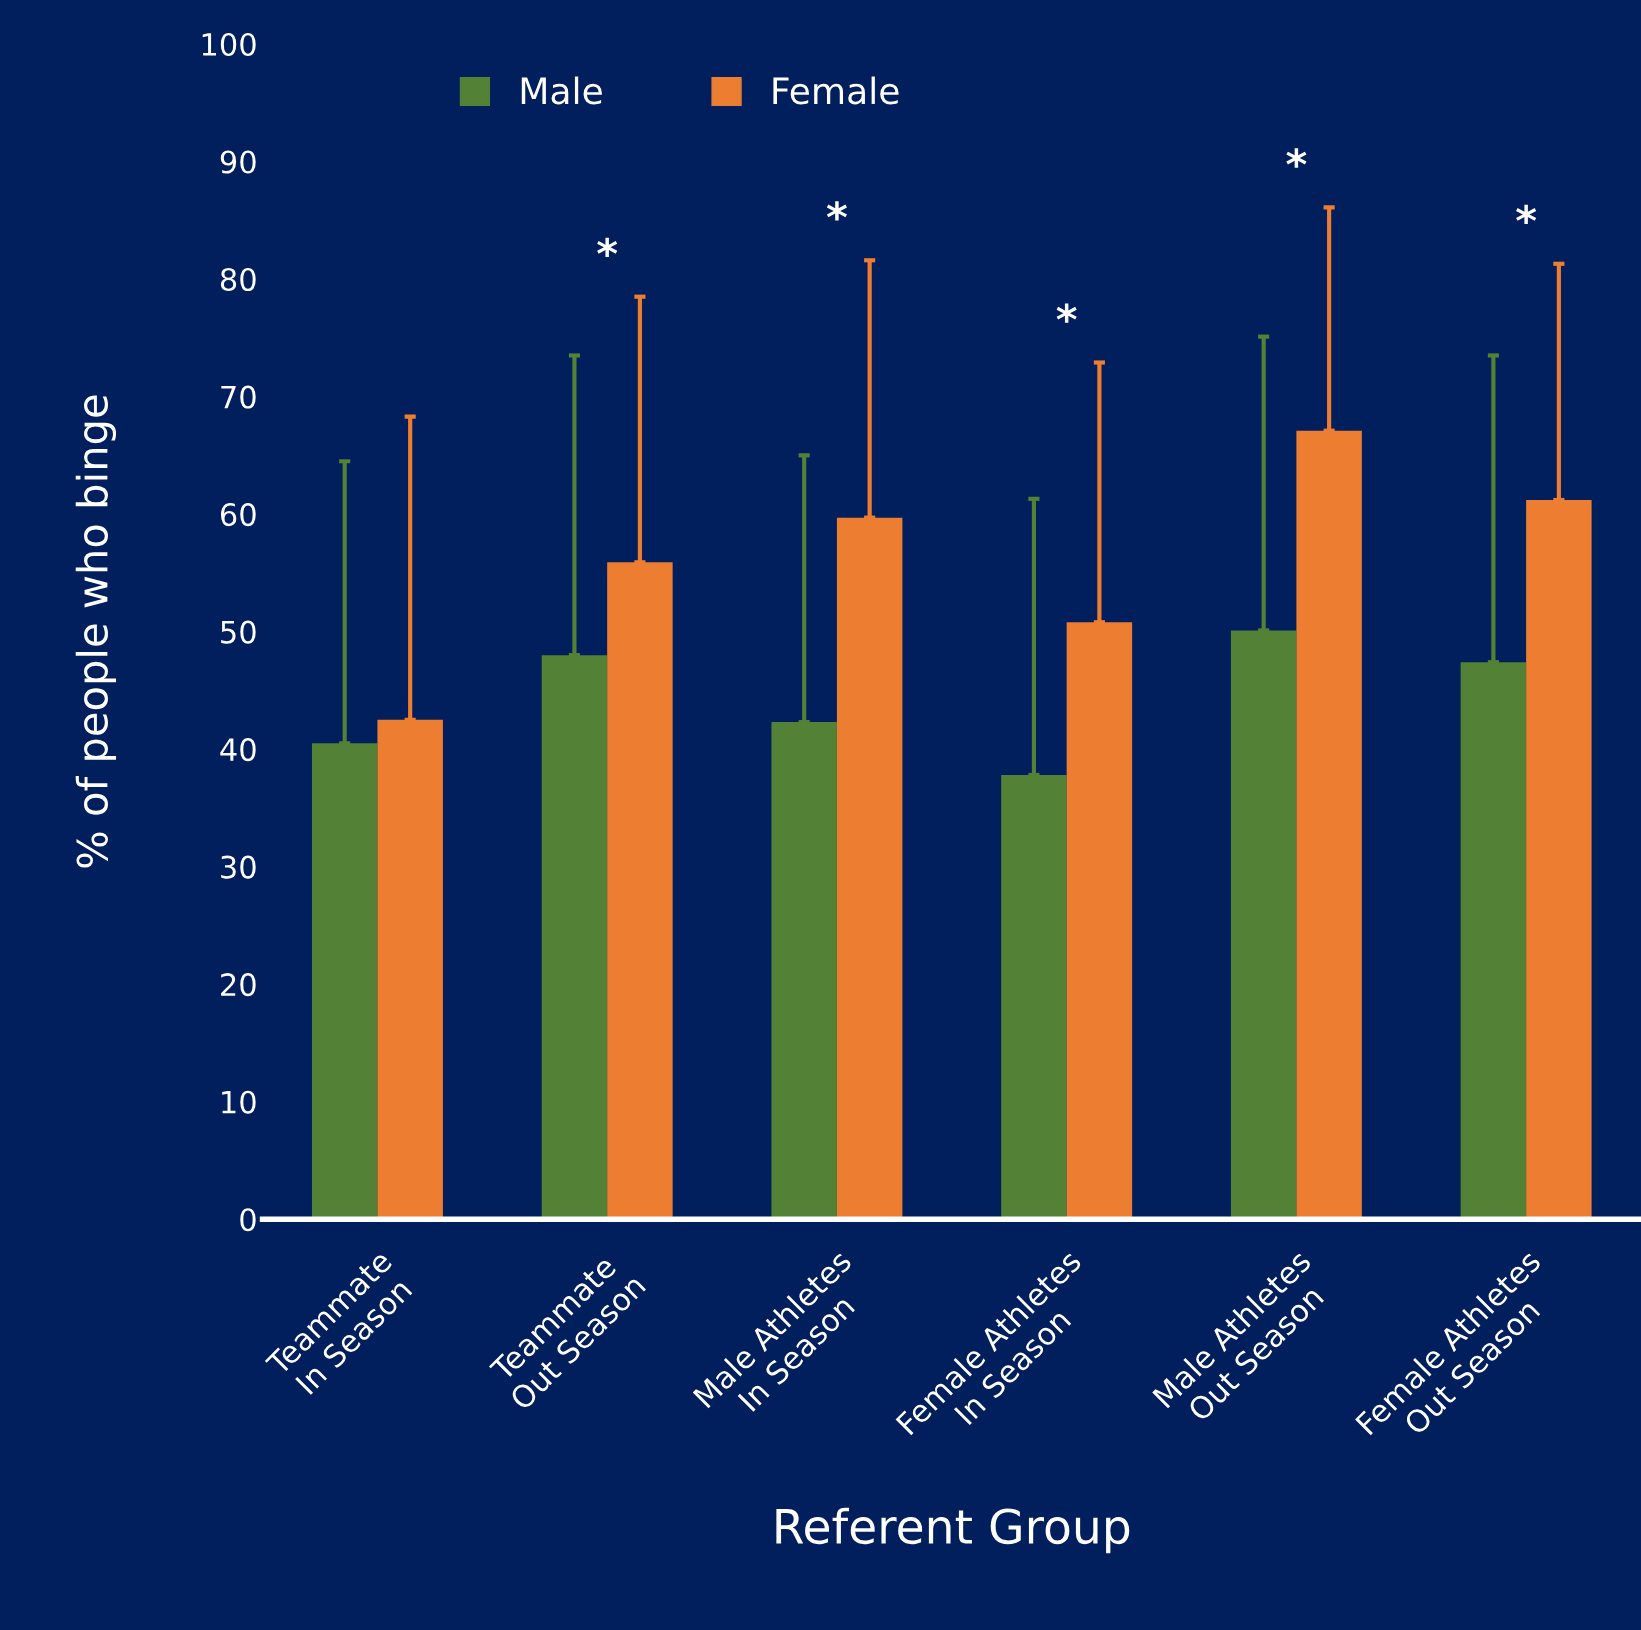  What do you see at coordinates (238, 279) in the screenshot?
I see `y-tick-label: 80` at bounding box center [238, 279].